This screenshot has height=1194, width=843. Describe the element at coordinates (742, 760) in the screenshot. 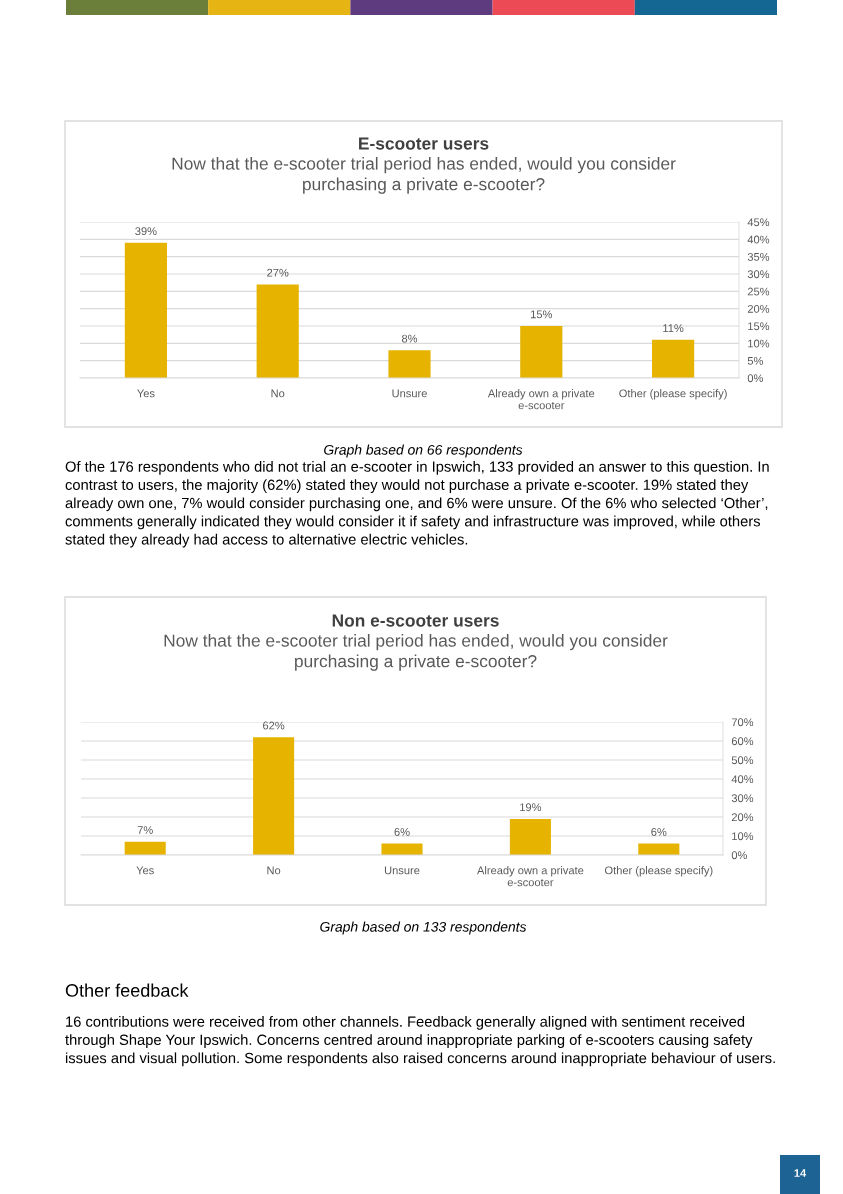

I see `y-tick-label: 50%` at that location.